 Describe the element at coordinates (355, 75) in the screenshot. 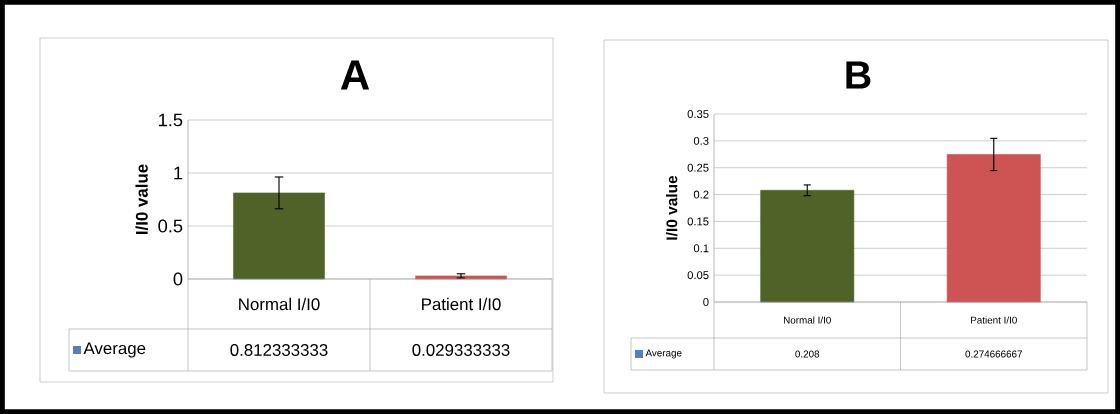

I see `chart-title: A` at that location.